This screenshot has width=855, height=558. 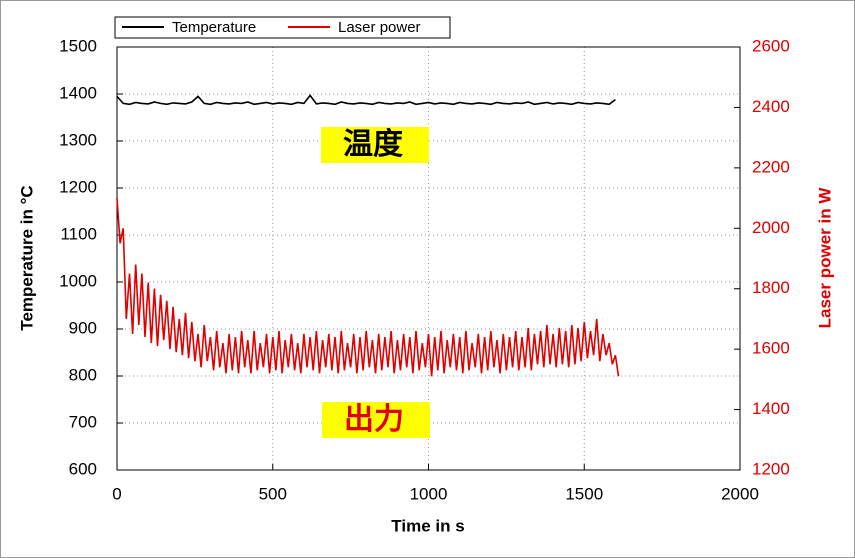 What do you see at coordinates (824, 258) in the screenshot?
I see `y2-axis-title: Laser power in W` at bounding box center [824, 258].